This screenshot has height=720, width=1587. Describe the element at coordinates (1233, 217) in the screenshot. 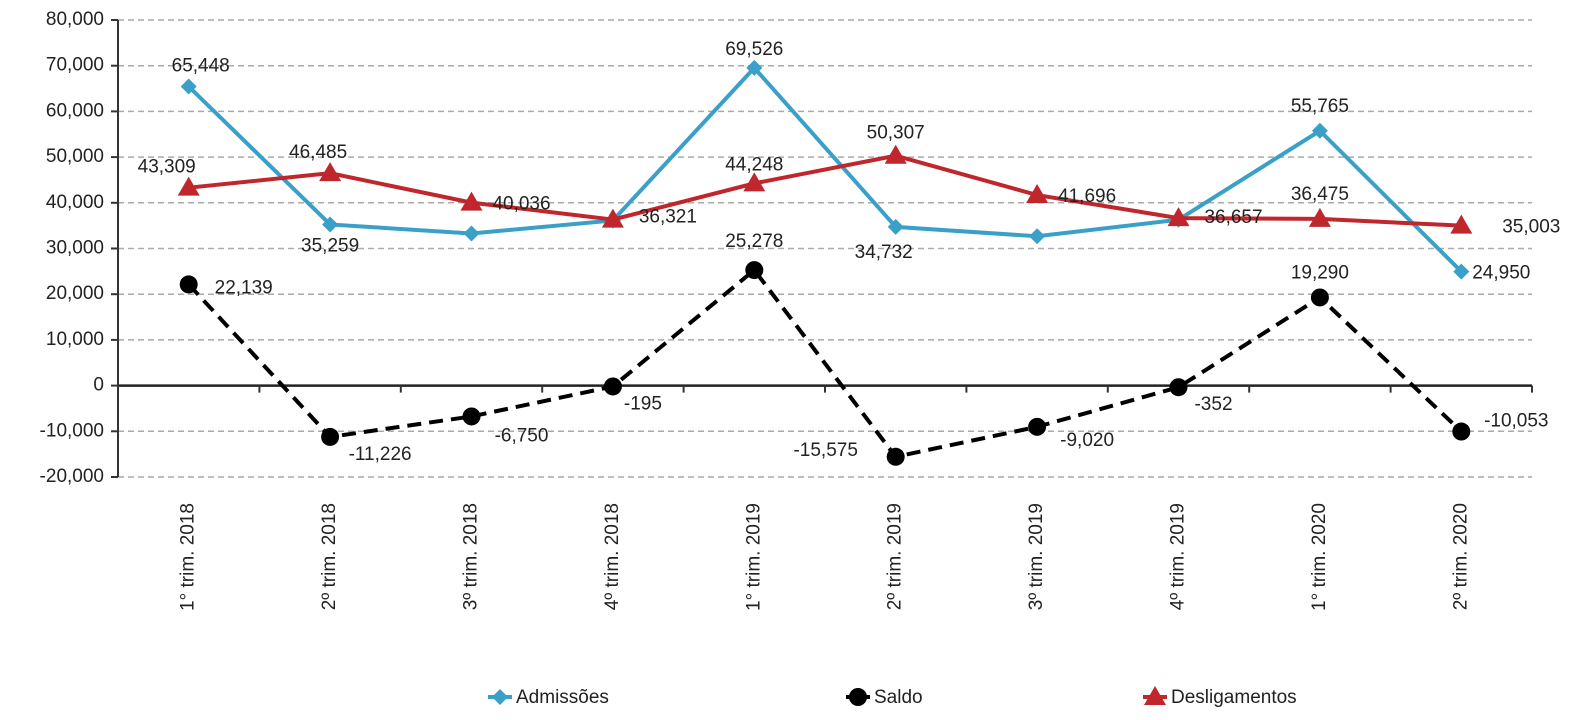

I see `data-label: 36,657` at that location.